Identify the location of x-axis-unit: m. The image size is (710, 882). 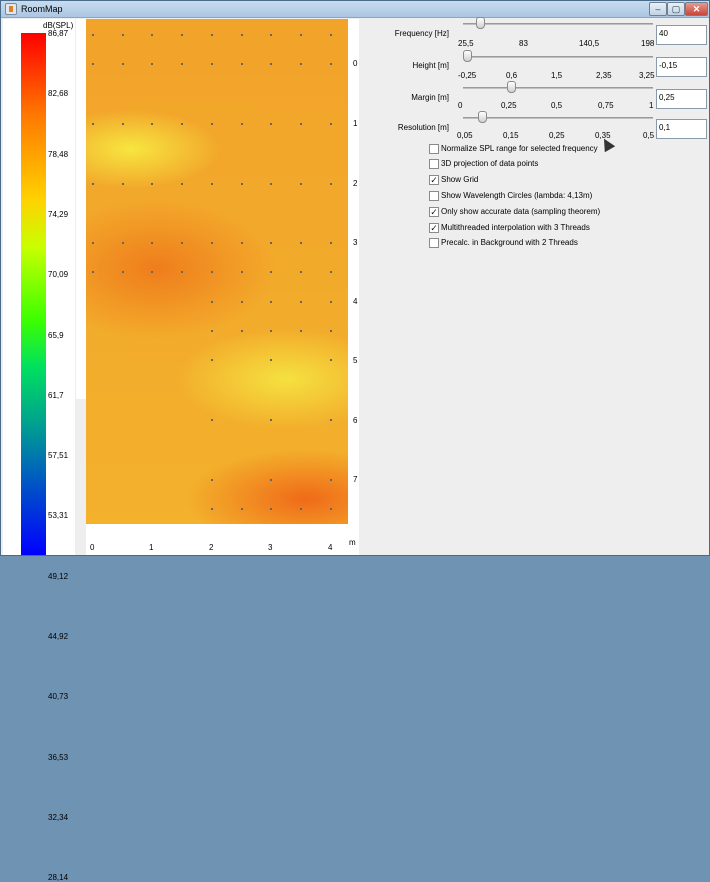
(352, 542).